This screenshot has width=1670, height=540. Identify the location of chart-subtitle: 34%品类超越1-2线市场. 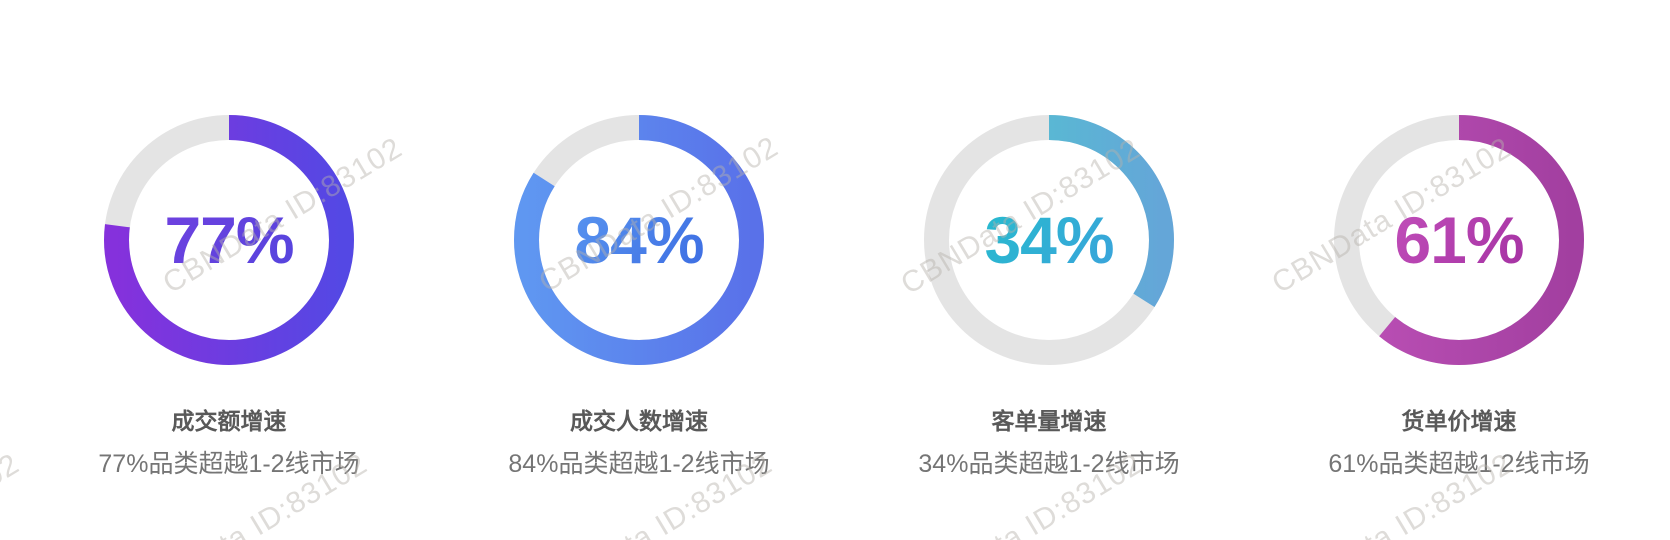
(1049, 464).